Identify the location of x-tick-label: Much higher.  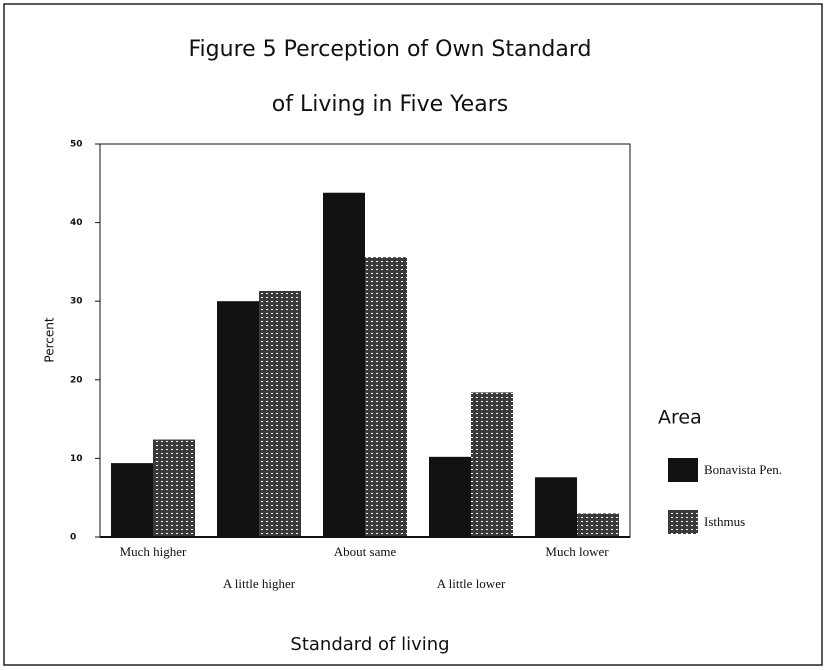
(153, 551).